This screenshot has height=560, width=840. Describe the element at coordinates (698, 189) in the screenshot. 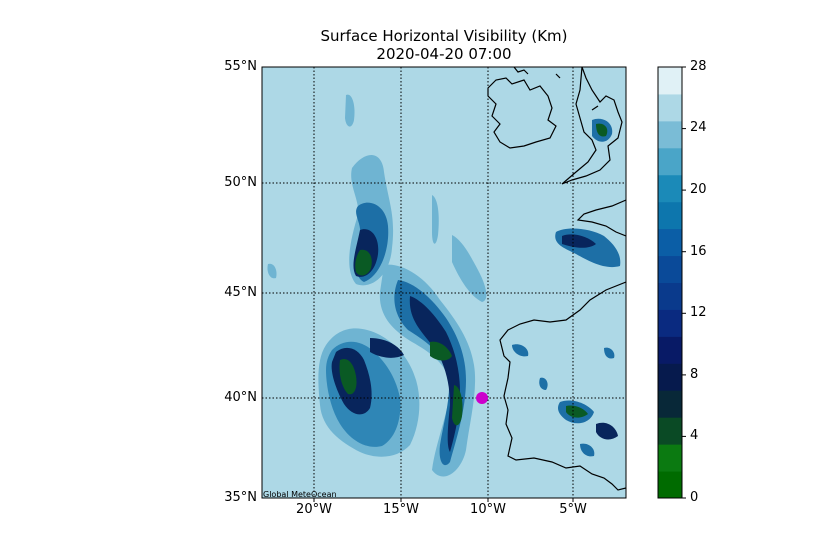

I see `colorbar-label-20: 20` at that location.